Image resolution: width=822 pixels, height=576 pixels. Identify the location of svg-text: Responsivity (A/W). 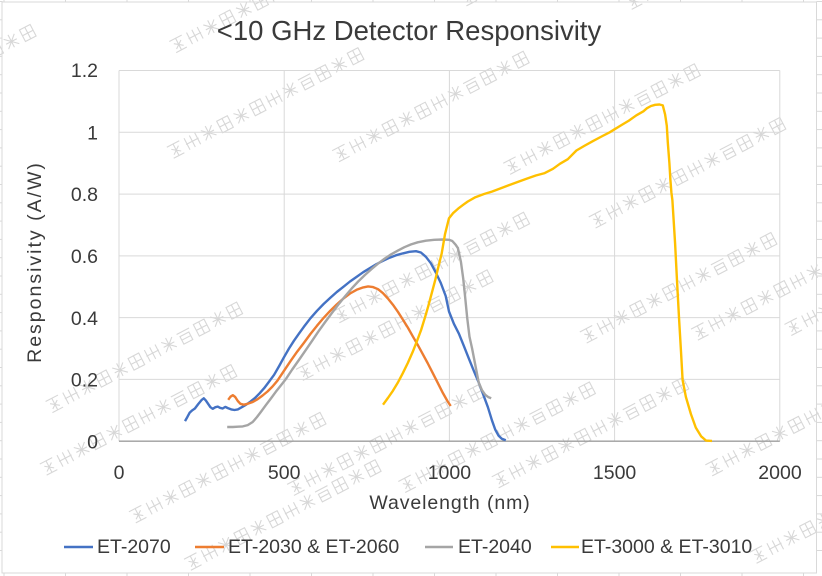
(35, 262).